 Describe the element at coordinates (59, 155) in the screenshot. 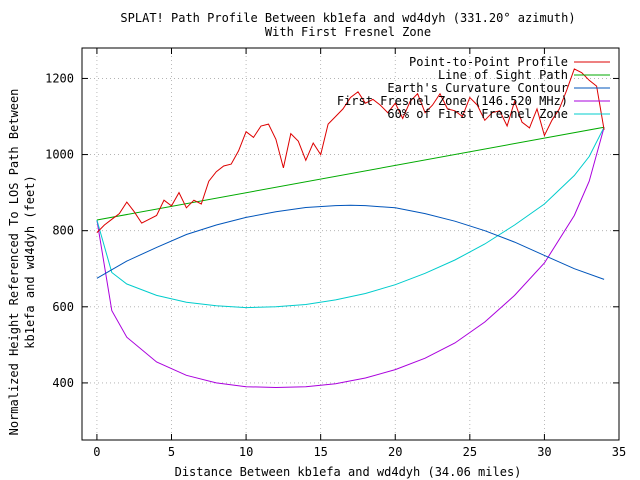

I see `y-tick-label: 1000` at that location.